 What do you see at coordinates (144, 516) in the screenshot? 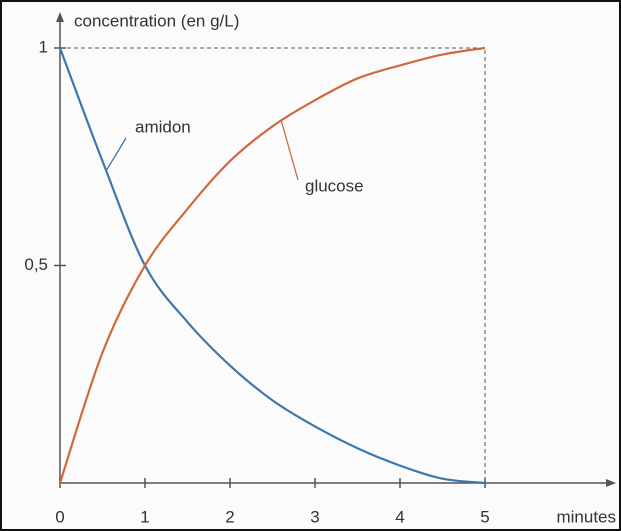
I see `x-tick-label: 1` at bounding box center [144, 516].